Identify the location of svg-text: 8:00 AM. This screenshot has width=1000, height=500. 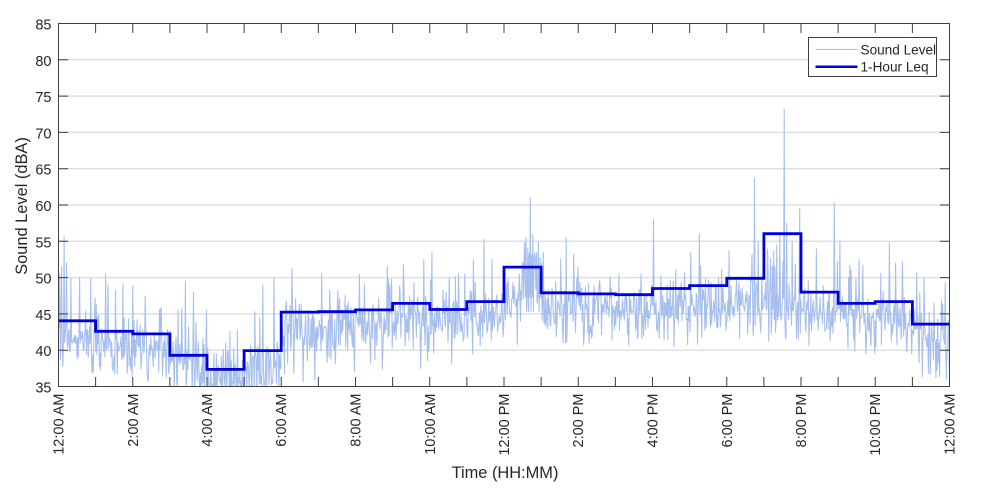
(357, 420).